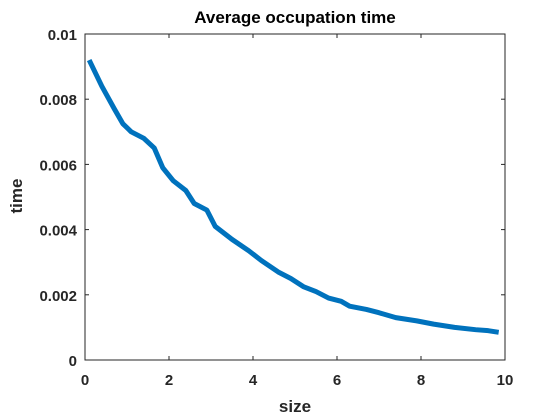 The width and height of the screenshot is (560, 420). Describe the element at coordinates (73, 361) in the screenshot. I see `y-tick-label: 0` at that location.